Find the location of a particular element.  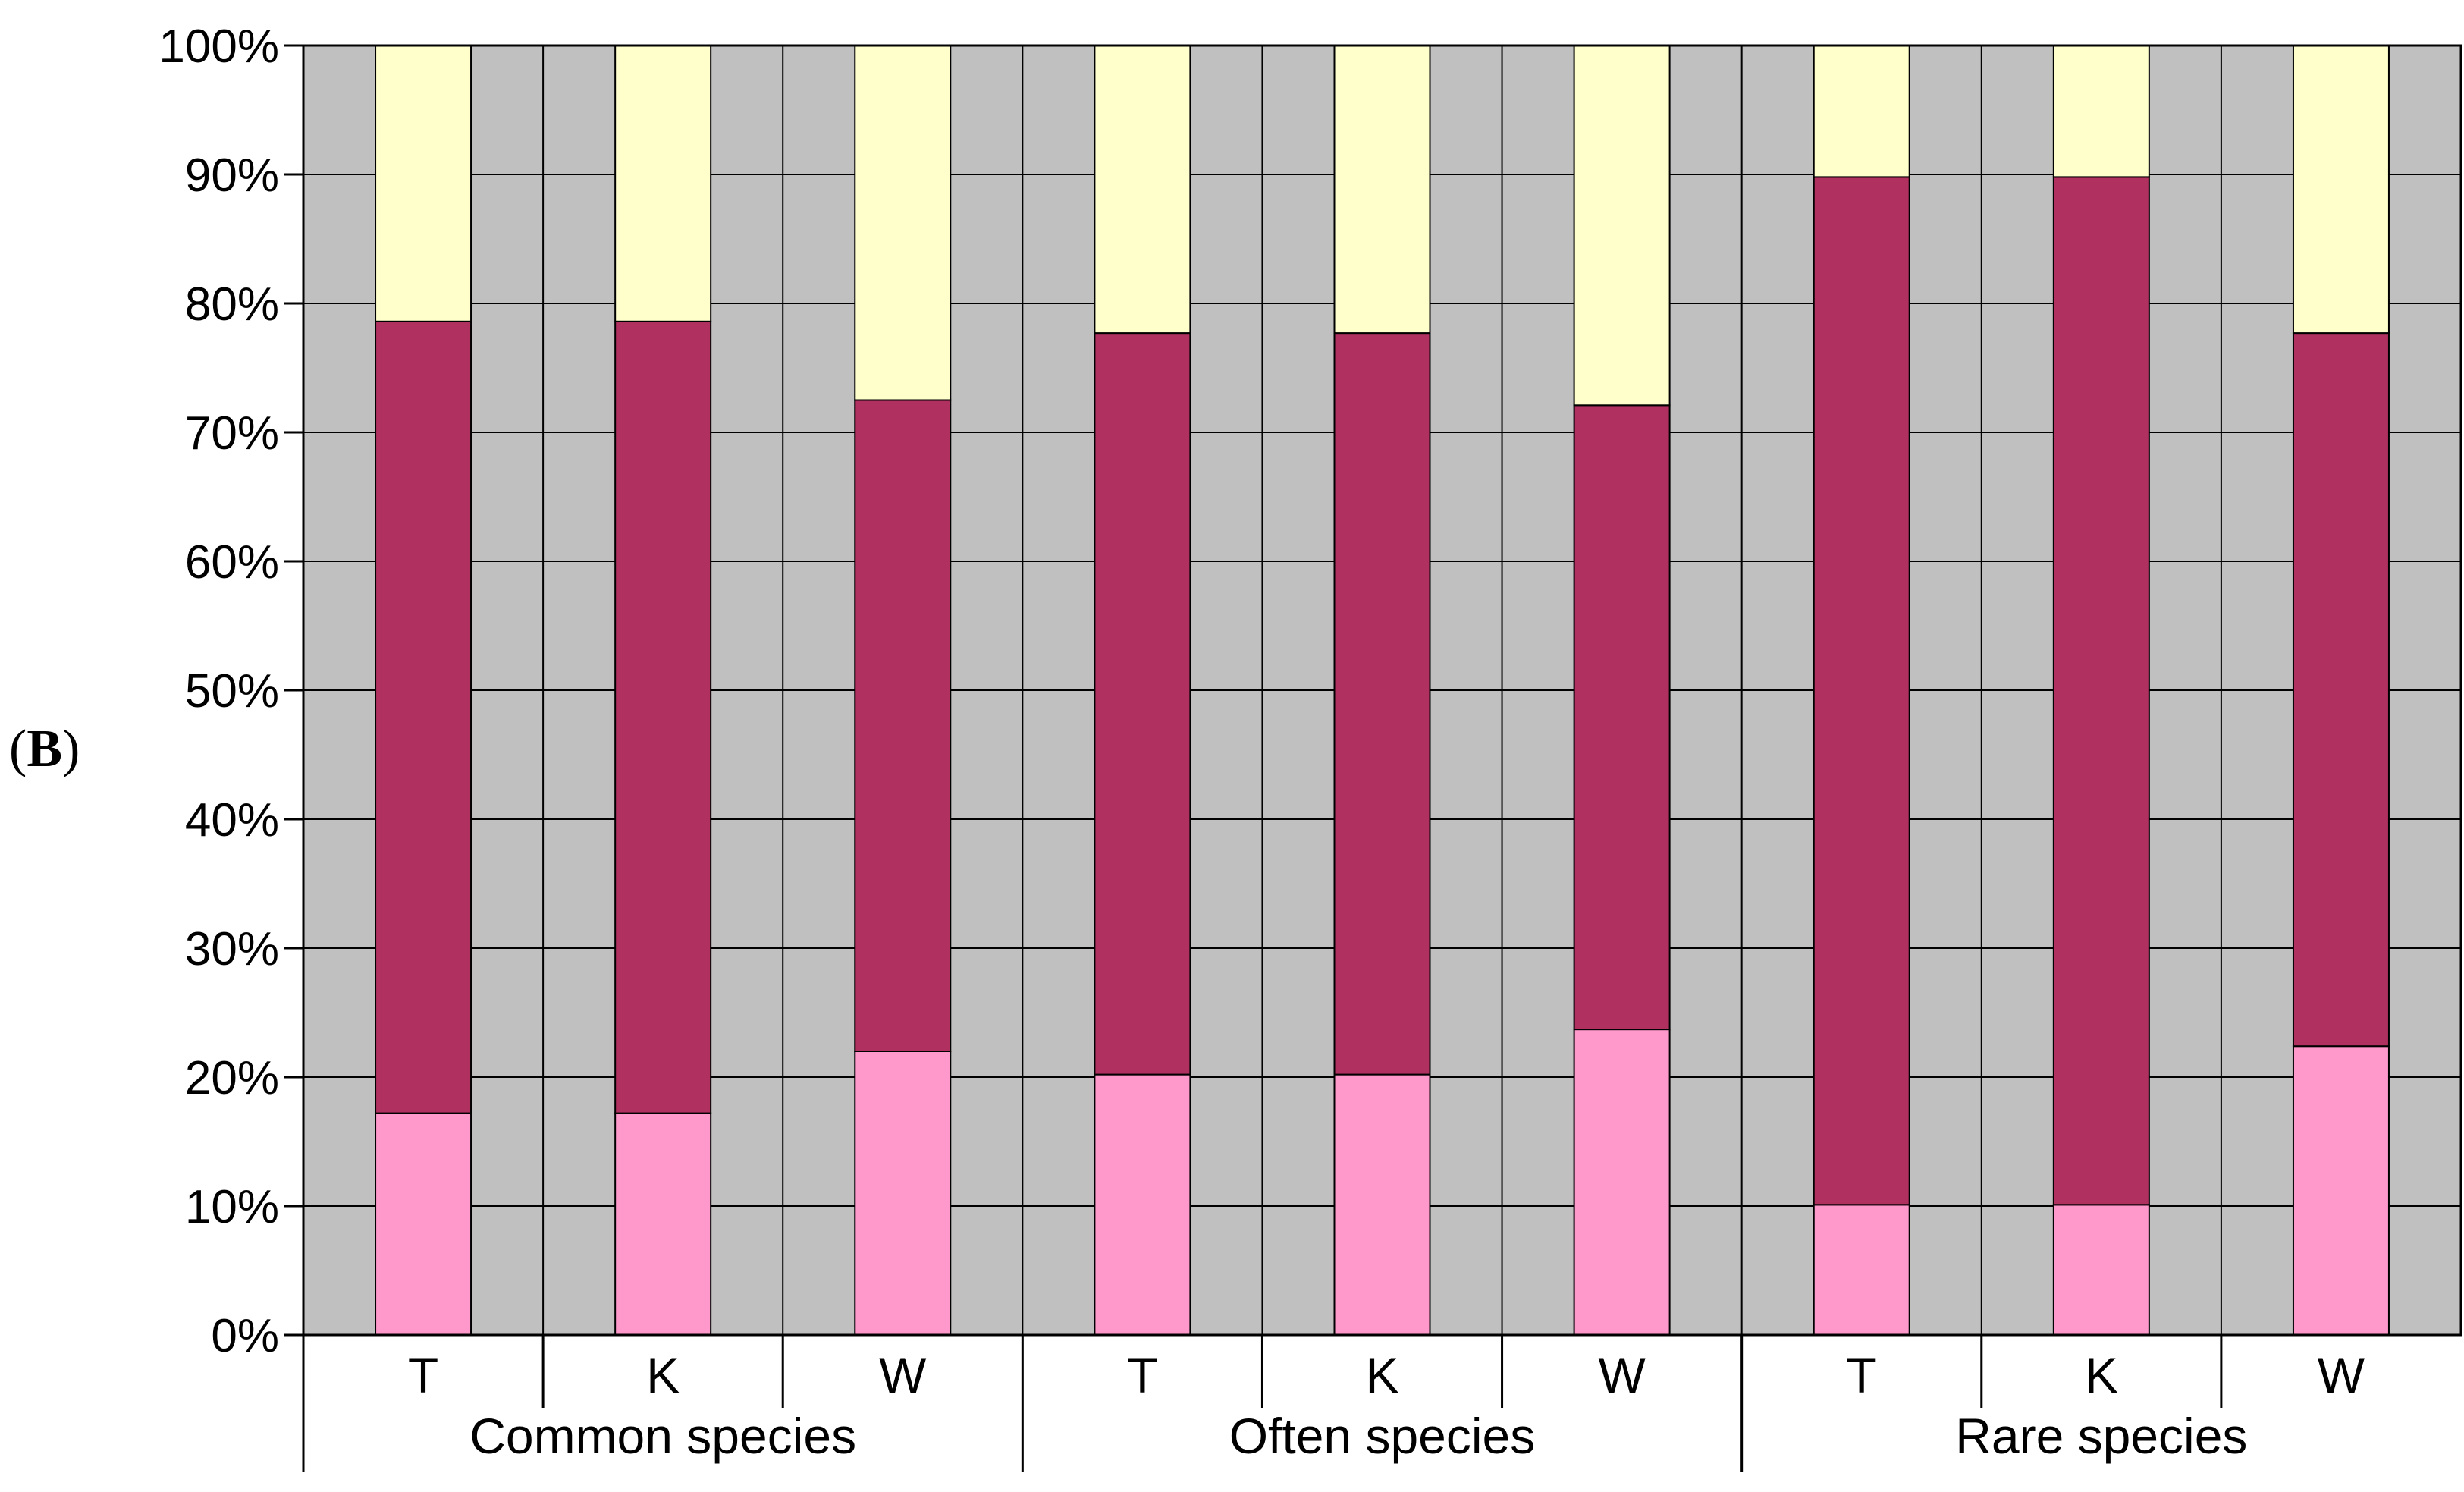

y-tick-label: 20% is located at coordinates (232, 1078).